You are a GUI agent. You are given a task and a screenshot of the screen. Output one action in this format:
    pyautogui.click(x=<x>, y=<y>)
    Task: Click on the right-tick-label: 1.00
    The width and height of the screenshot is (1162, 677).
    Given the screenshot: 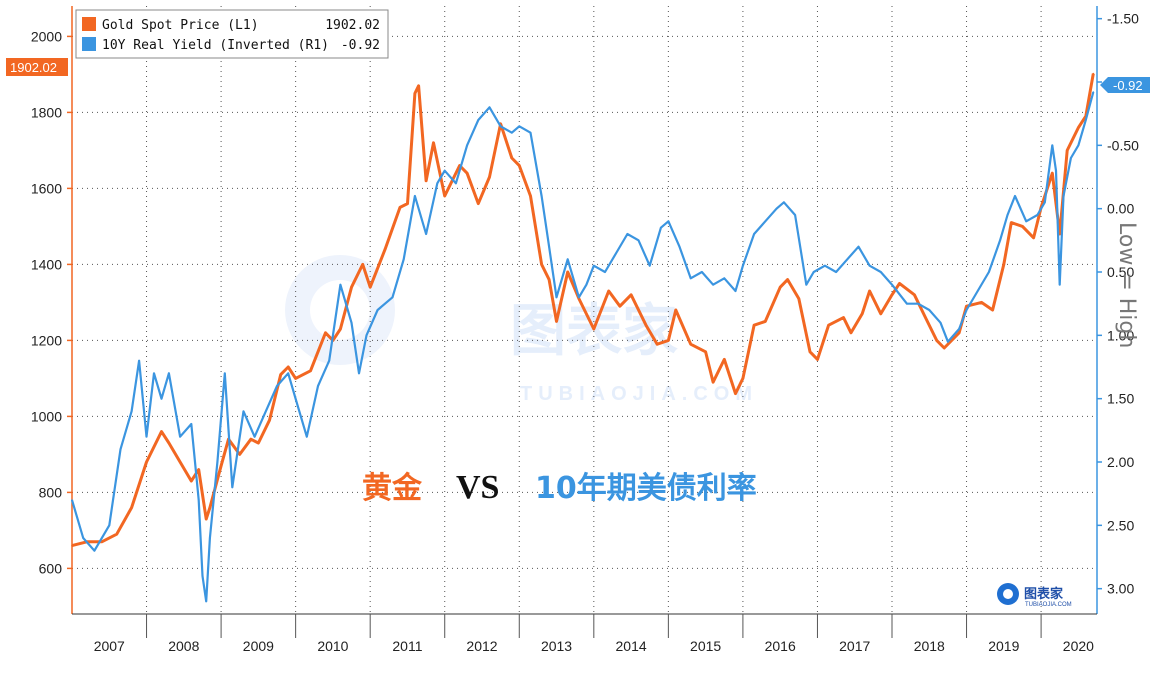 What is the action you would take?
    pyautogui.click(x=1120, y=335)
    